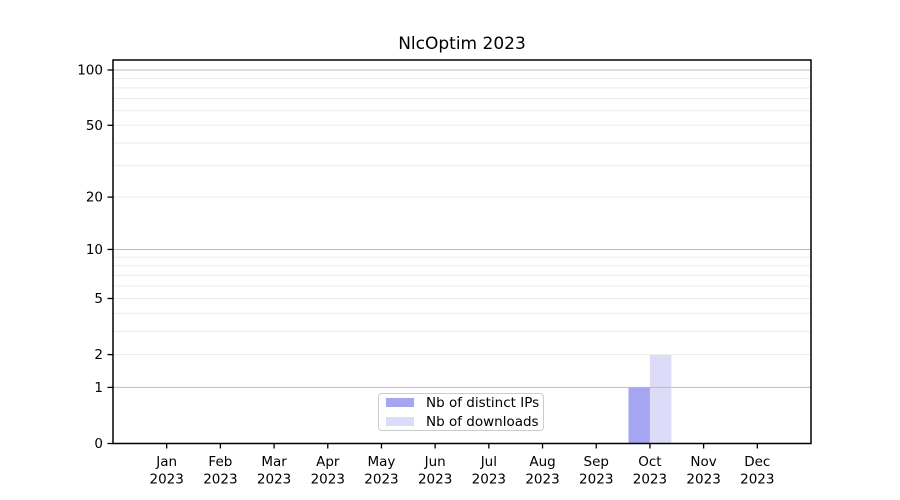  Describe the element at coordinates (94, 250) in the screenshot. I see `y-tick-label: 10` at that location.